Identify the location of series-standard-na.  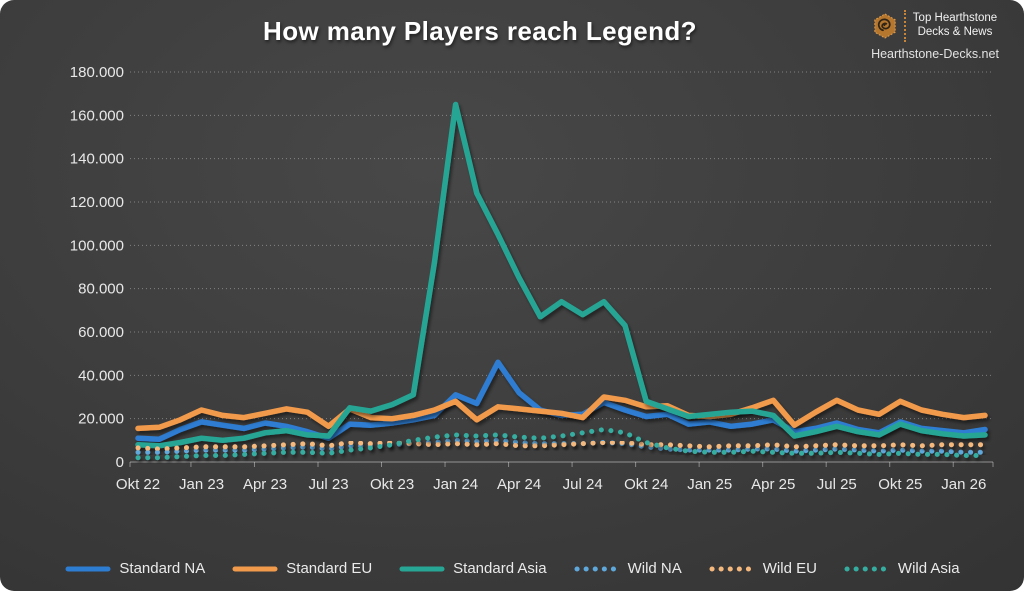
(561, 401).